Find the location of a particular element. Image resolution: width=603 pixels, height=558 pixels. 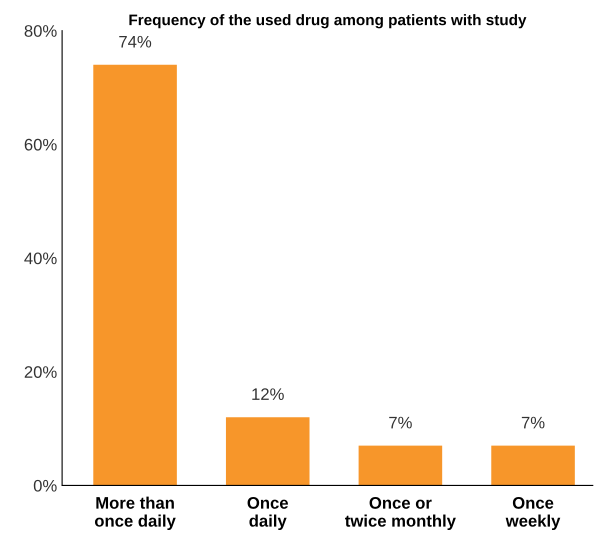

data-label: 12% is located at coordinates (268, 394).